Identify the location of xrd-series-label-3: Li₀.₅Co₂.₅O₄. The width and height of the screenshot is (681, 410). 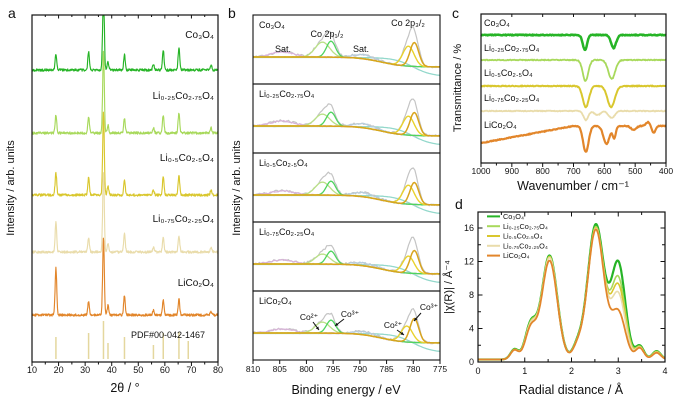
(187, 158).